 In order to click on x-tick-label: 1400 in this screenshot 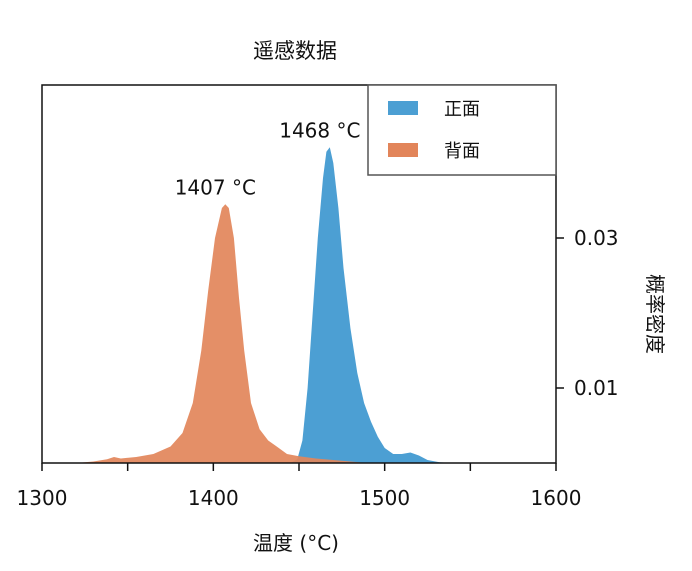, I will do `click(213, 498)`.